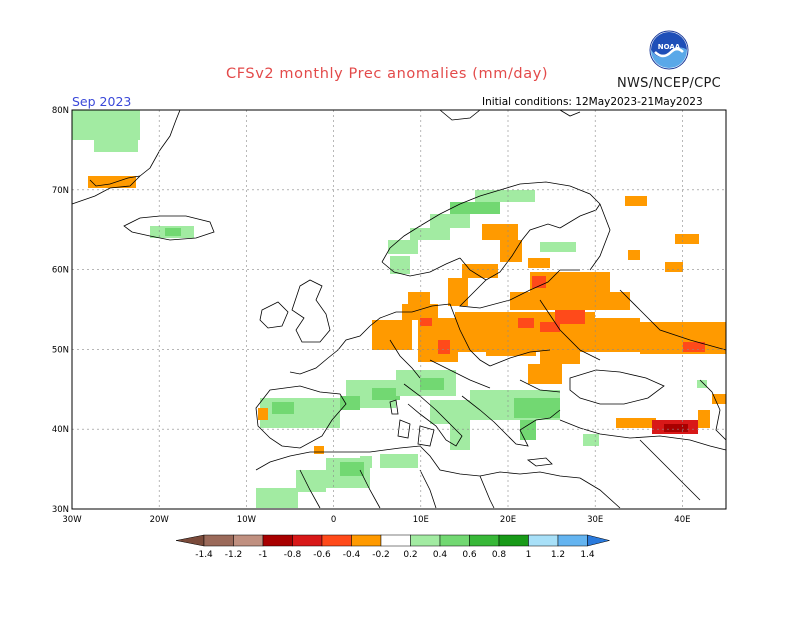  Describe the element at coordinates (376, 520) in the screenshot. I see `longitude-labels: 30W 20W 10W 0 10E 20E 30E 40E` at that location.